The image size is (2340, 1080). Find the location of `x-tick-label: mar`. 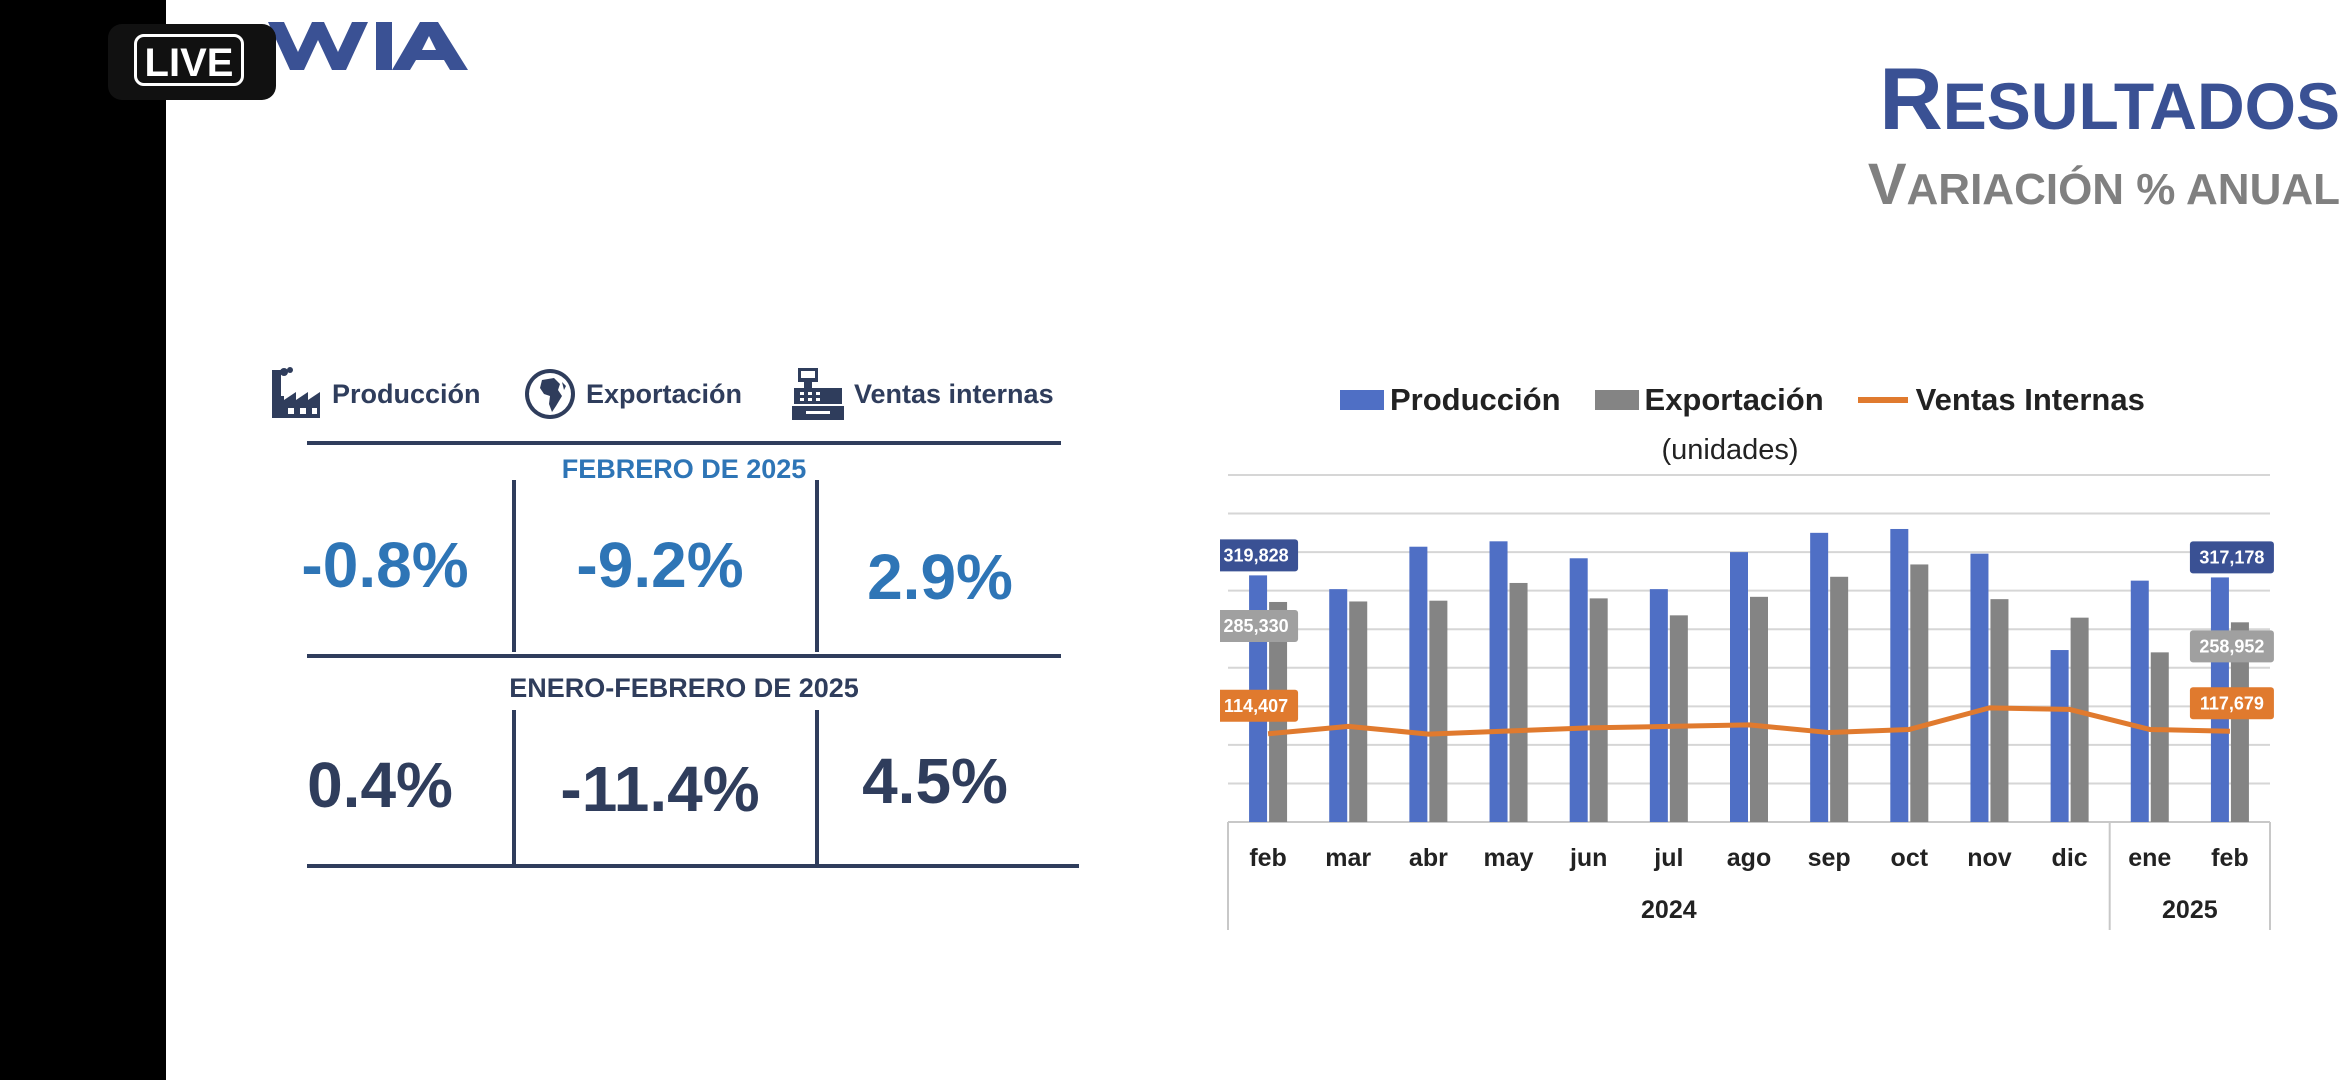

x-tick-label: mar is located at coordinates (1348, 858).